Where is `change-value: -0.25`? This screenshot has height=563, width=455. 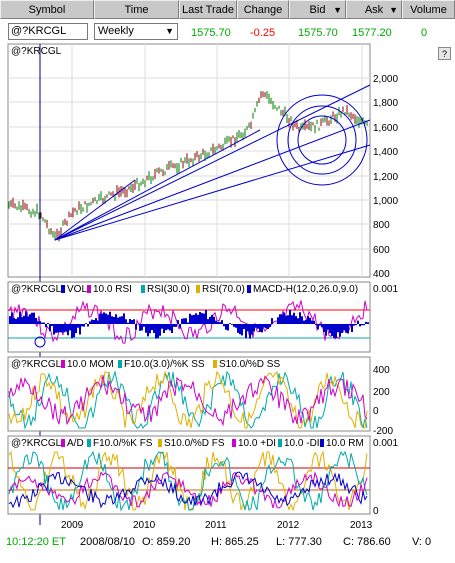 change-value: -0.25 is located at coordinates (263, 33).